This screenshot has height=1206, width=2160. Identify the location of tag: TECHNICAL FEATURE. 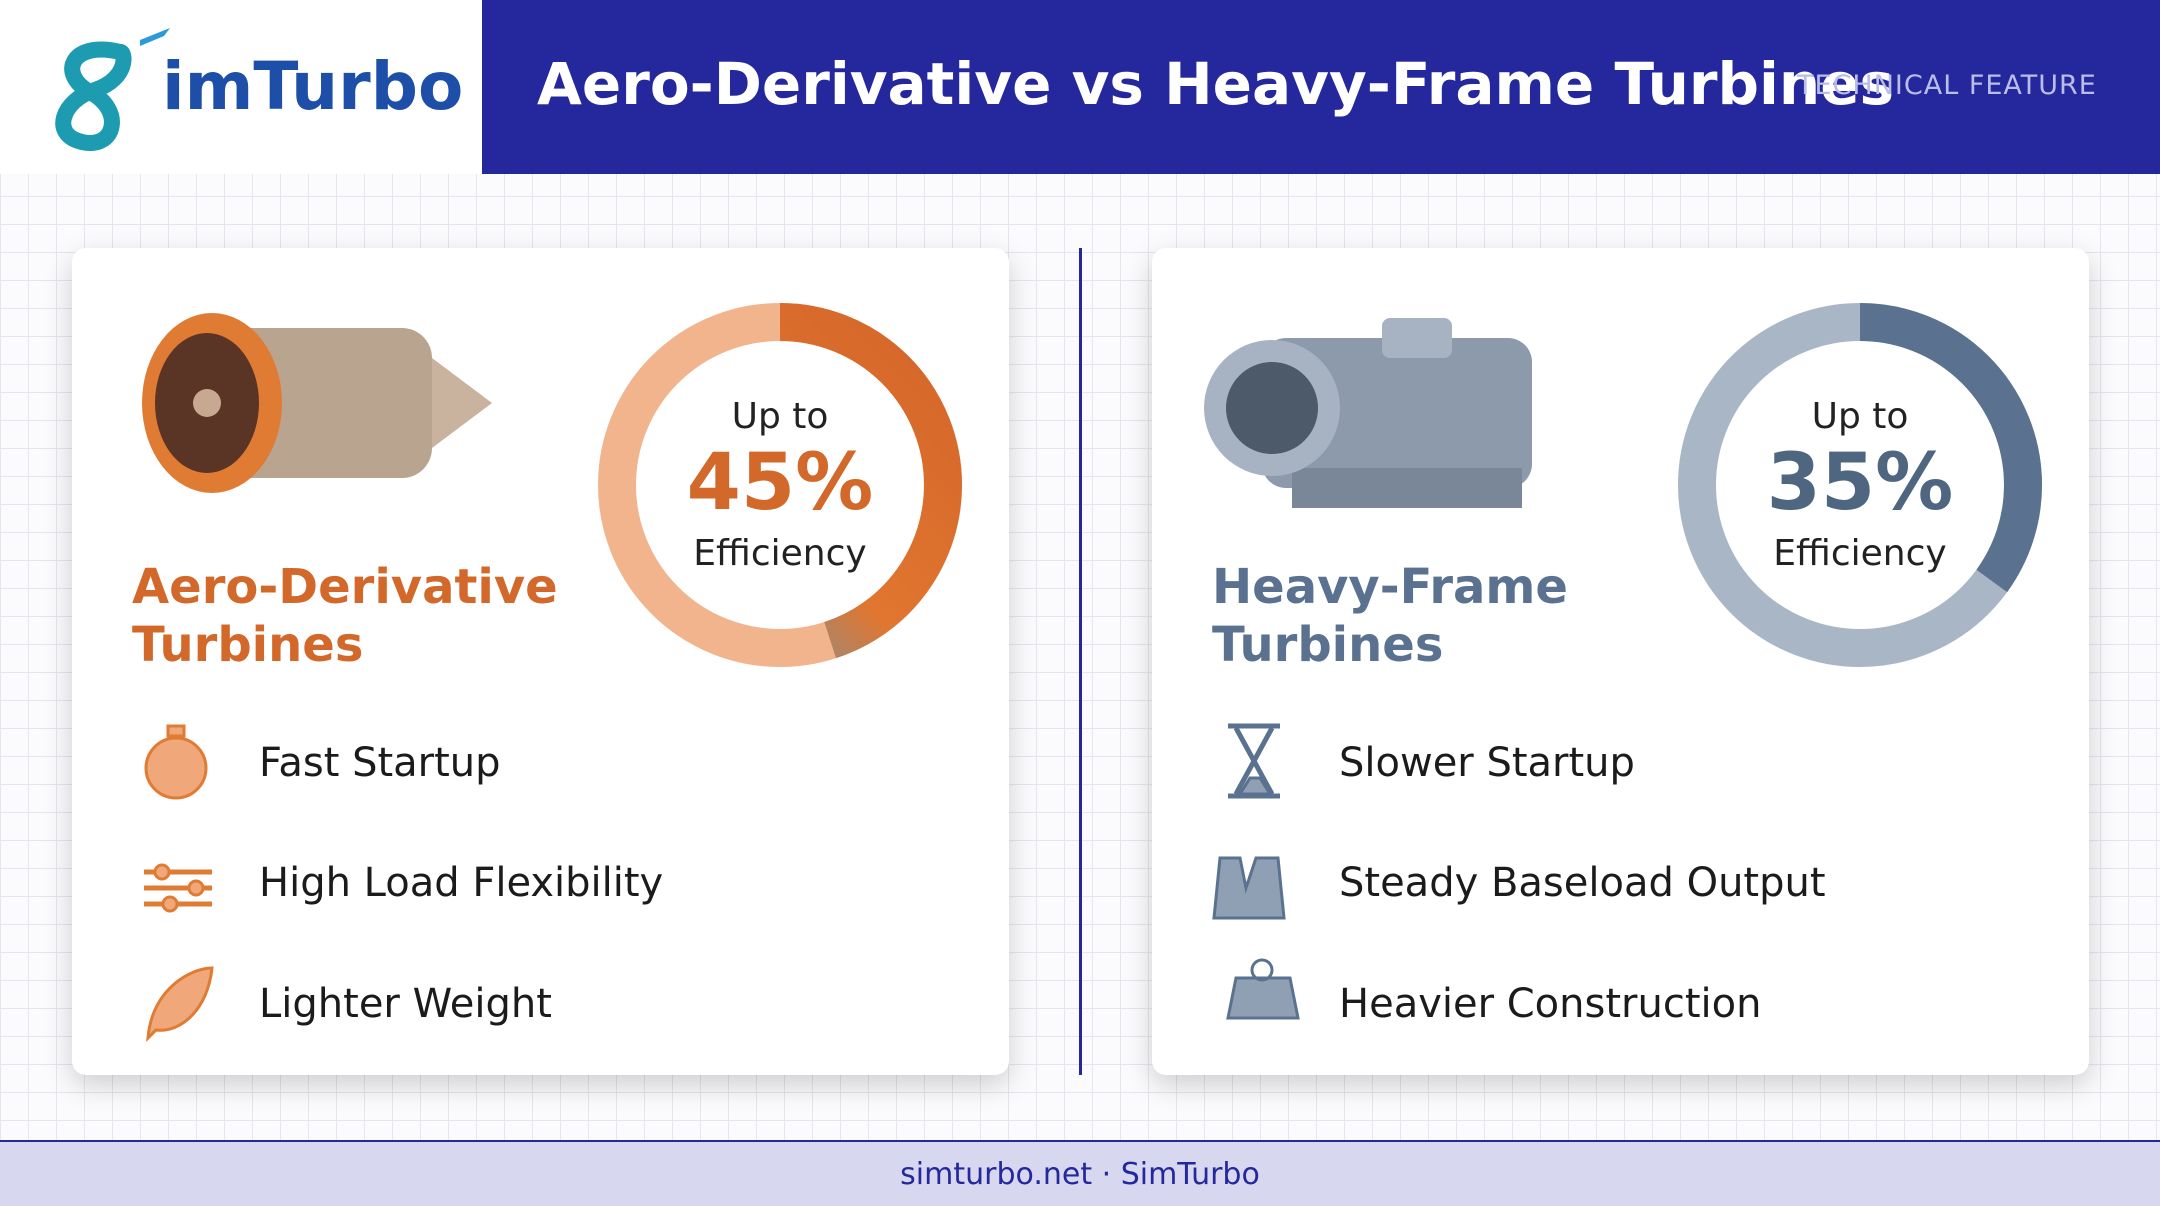
(1947, 85).